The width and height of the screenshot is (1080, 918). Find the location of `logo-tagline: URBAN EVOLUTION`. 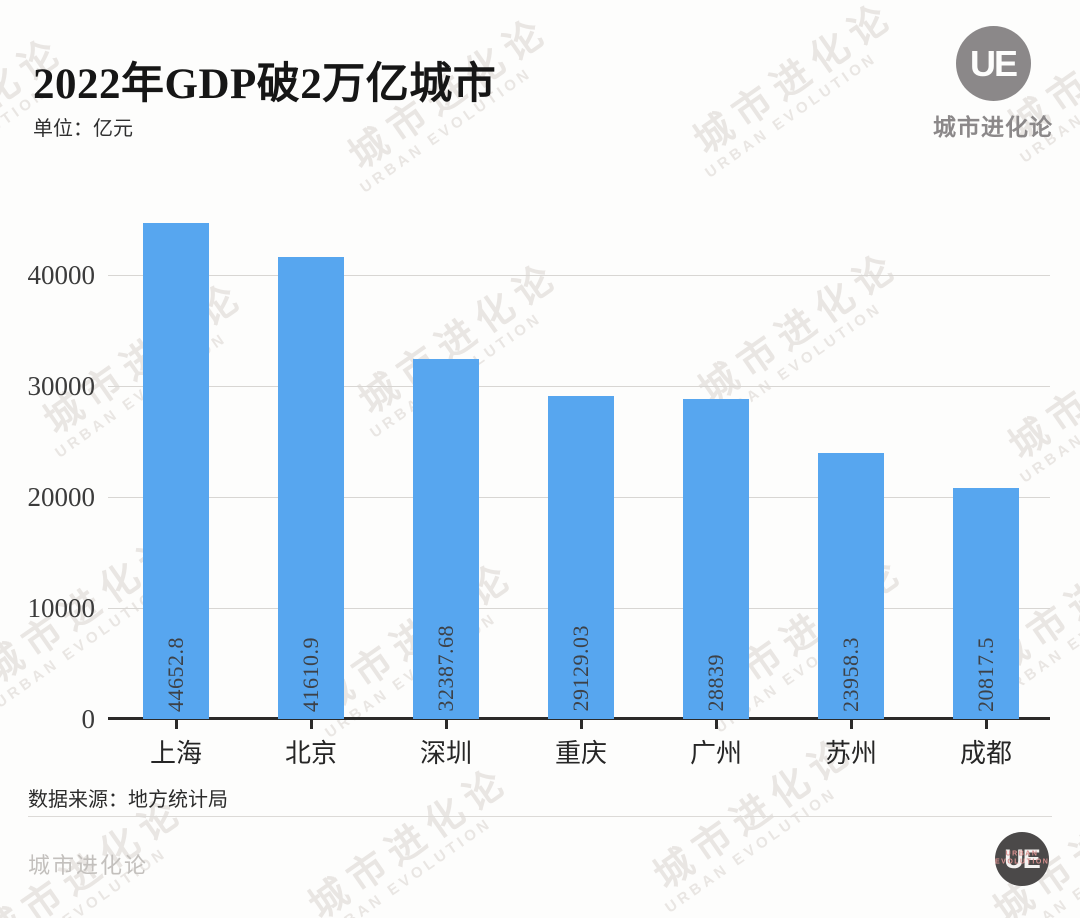

logo-tagline: URBAN EVOLUTION is located at coordinates (1022, 859).